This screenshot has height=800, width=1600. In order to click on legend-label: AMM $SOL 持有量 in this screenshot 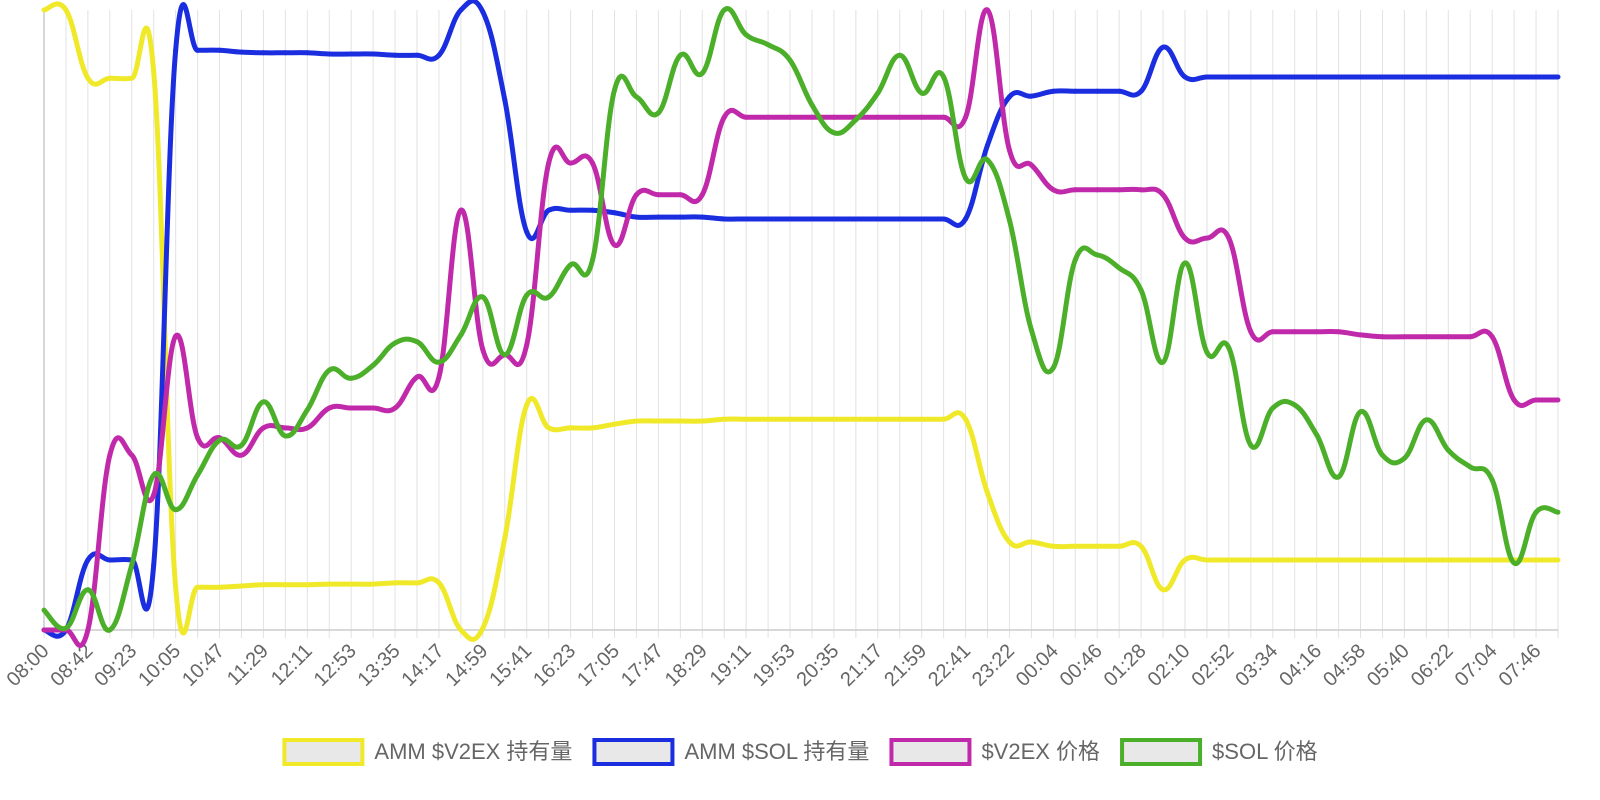, I will do `click(776, 751)`.